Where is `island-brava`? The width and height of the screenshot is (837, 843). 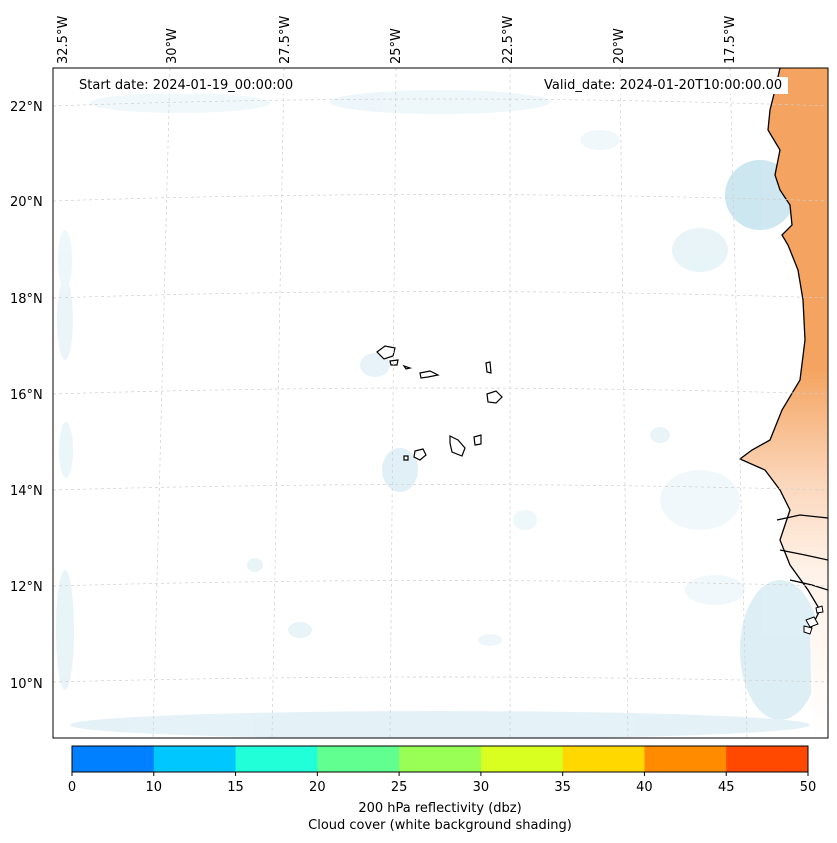 island-brava is located at coordinates (406, 458).